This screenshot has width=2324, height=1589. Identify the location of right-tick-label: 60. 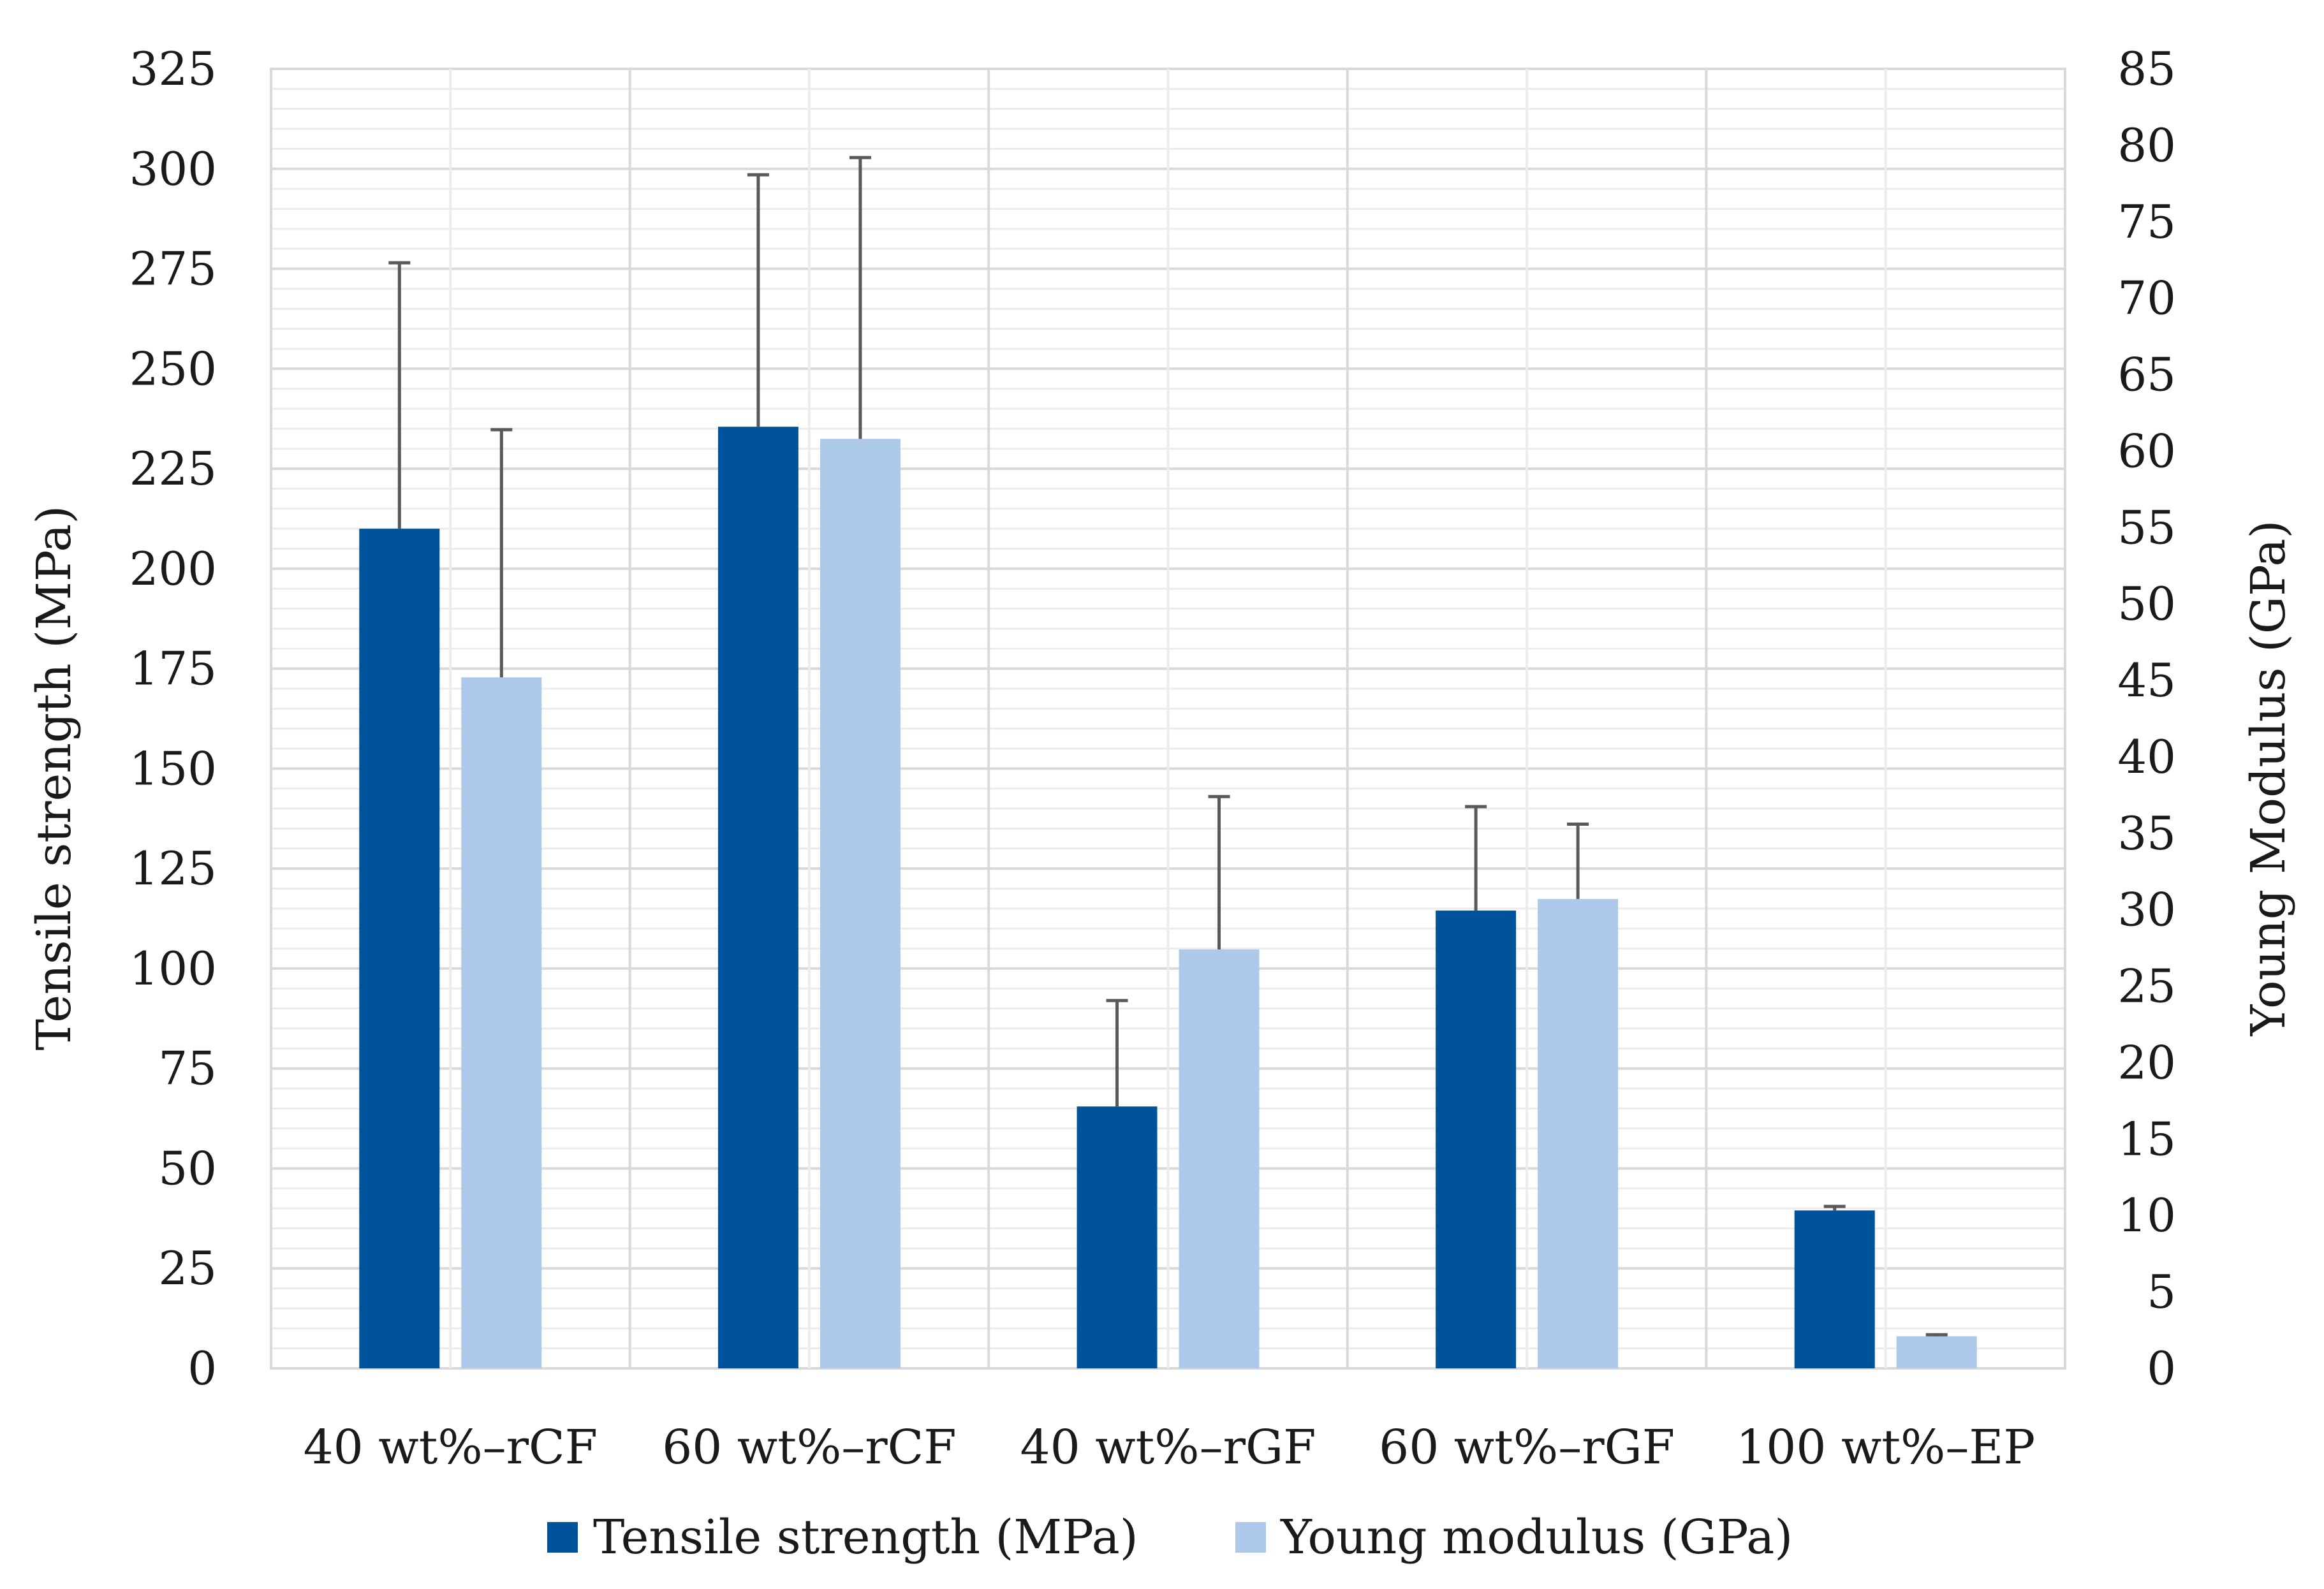
(2146, 451).